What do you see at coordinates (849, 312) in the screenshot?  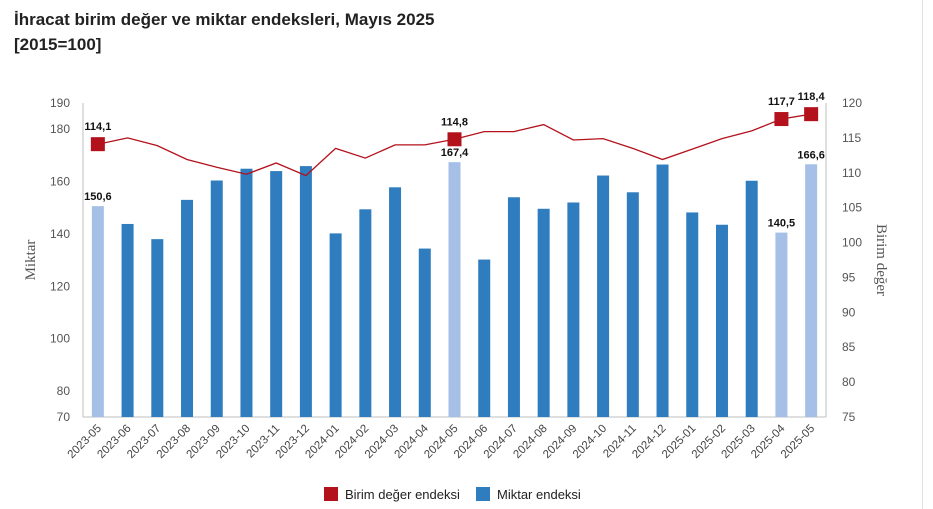 I see `right-tick-label: 90` at bounding box center [849, 312].